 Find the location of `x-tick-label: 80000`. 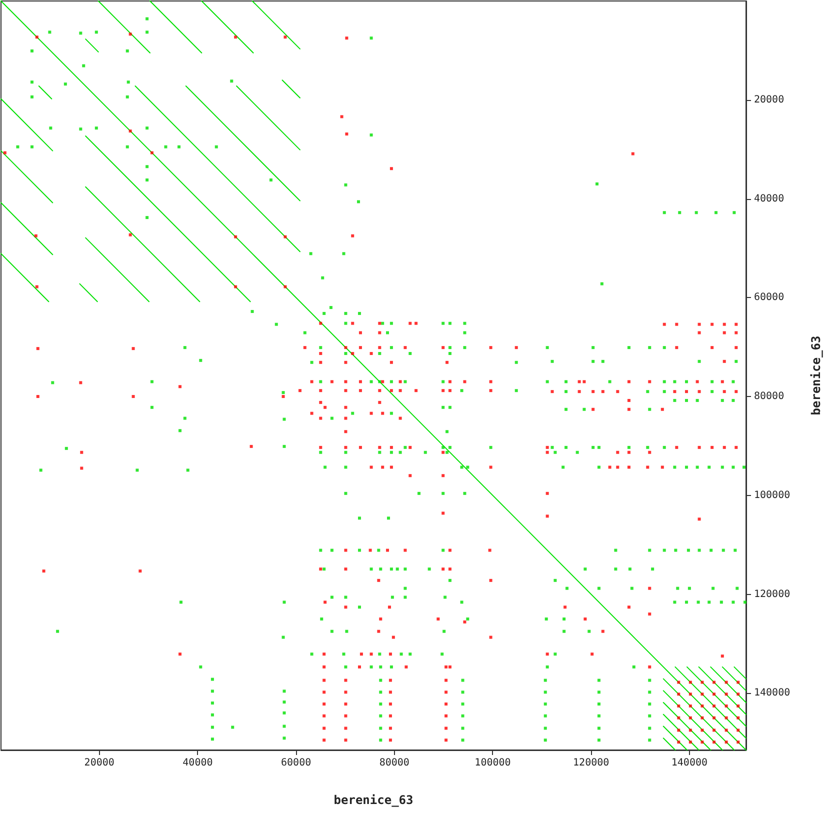

x-tick-label: 80000 is located at coordinates (394, 763).